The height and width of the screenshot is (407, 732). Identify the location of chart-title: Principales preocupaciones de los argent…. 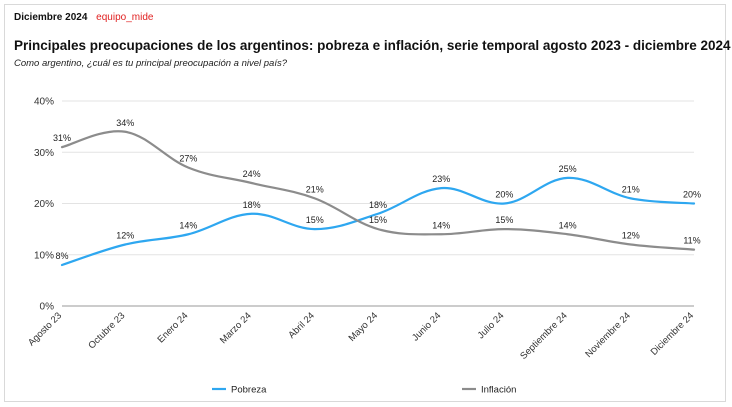
(372, 45).